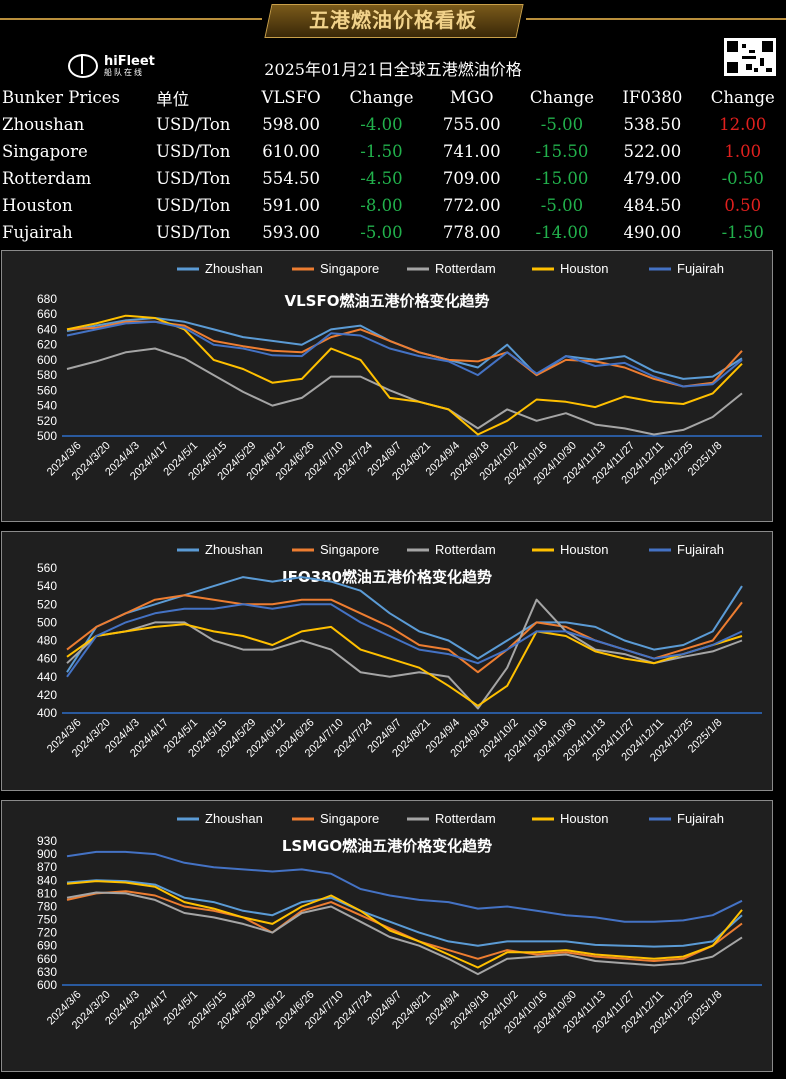 The image size is (786, 1079). I want to click on y-tick-label: 780, so click(47, 906).